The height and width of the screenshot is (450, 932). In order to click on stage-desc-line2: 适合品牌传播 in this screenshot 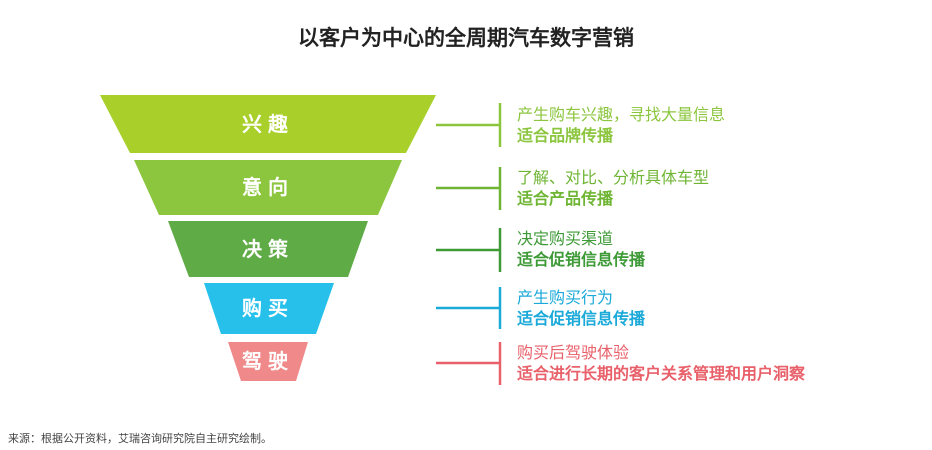, I will do `click(565, 135)`.